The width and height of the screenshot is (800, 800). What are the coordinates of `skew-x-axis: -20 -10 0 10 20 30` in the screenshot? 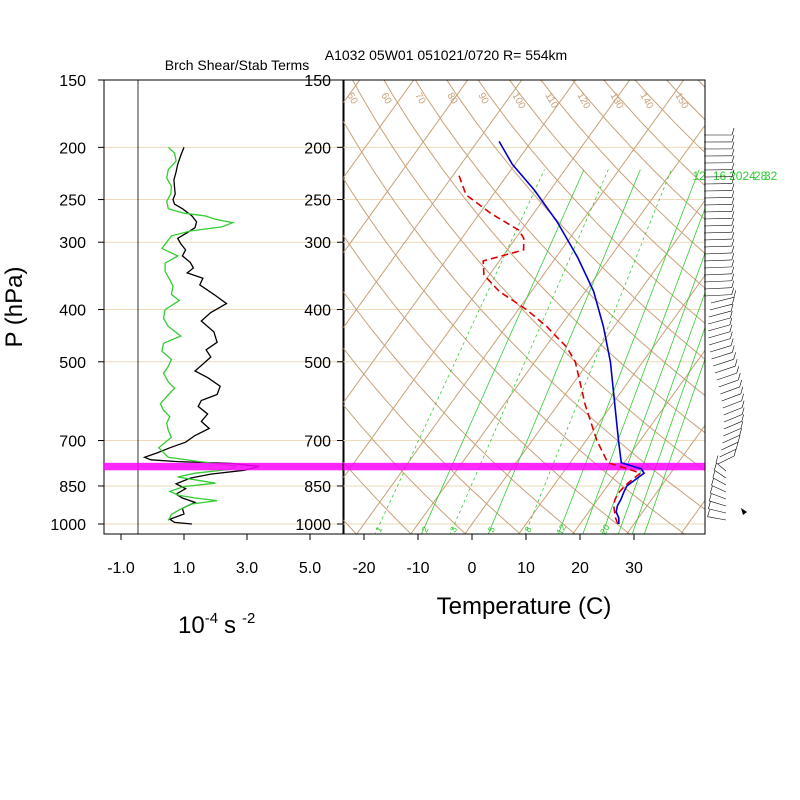 It's located at (497, 555).